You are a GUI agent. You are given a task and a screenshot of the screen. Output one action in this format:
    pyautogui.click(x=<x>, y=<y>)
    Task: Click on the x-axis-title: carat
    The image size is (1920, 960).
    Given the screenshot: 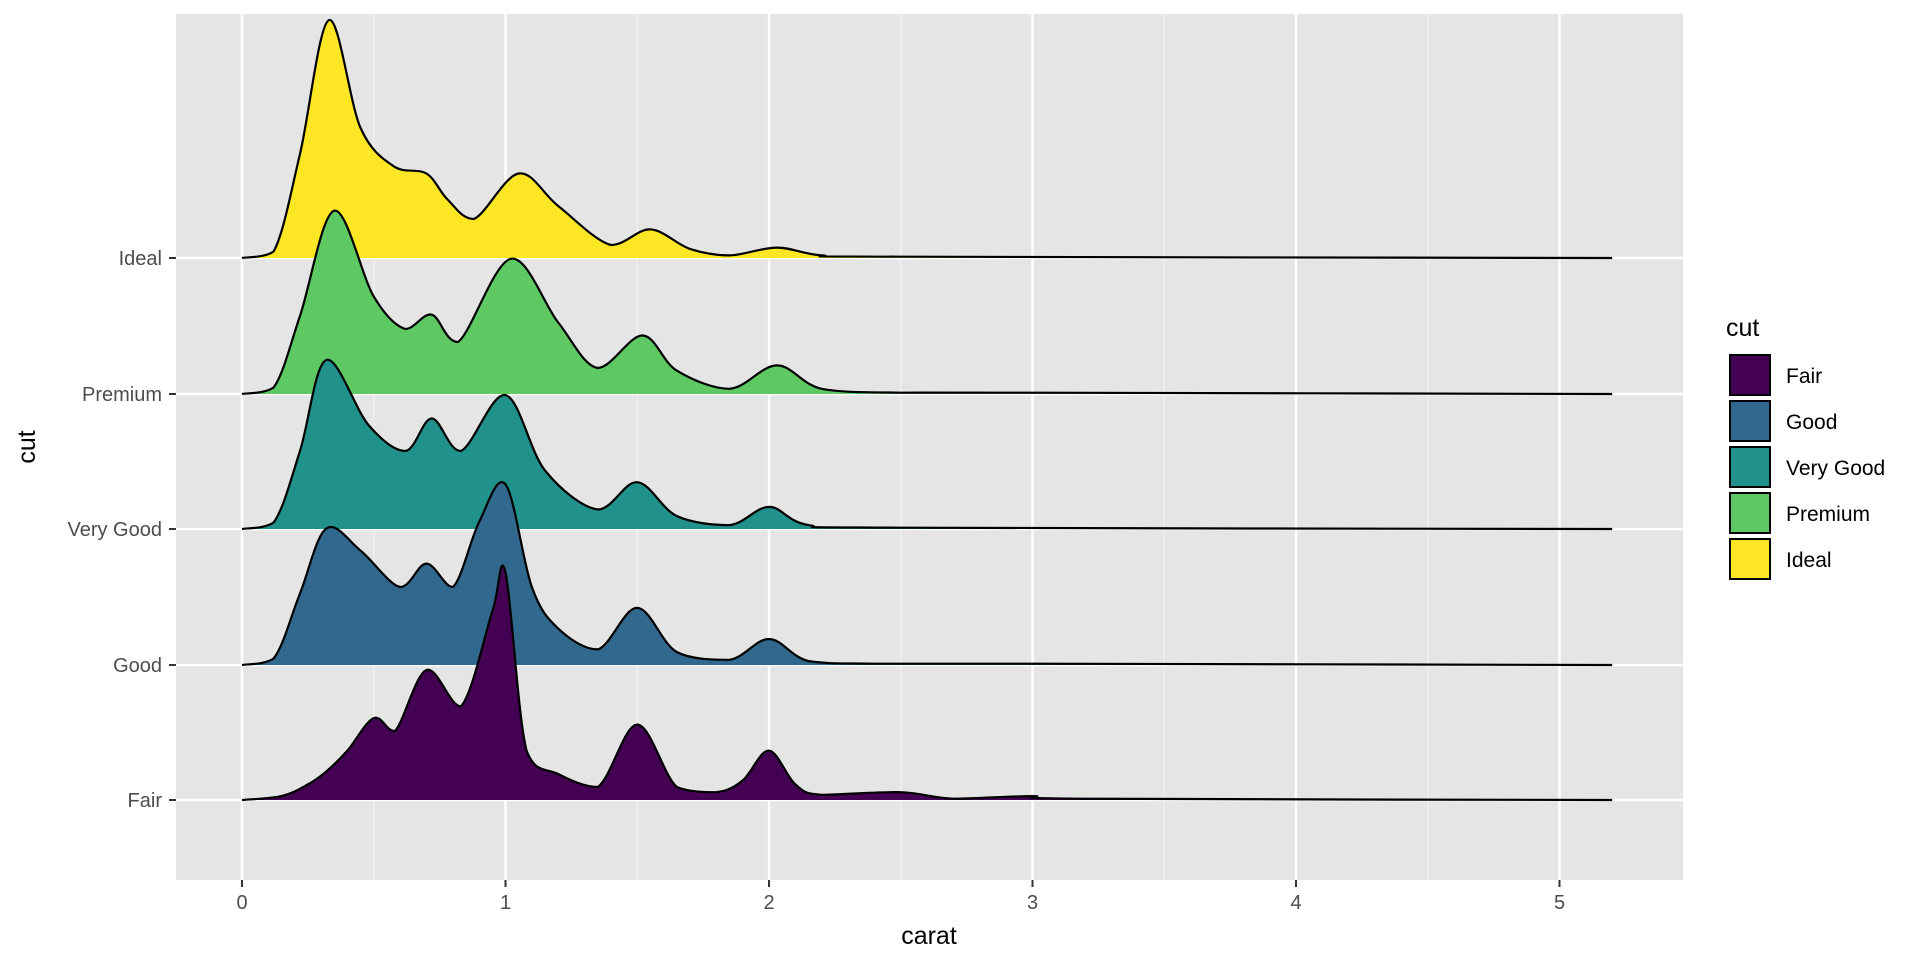 What is the action you would take?
    pyautogui.click(x=929, y=936)
    